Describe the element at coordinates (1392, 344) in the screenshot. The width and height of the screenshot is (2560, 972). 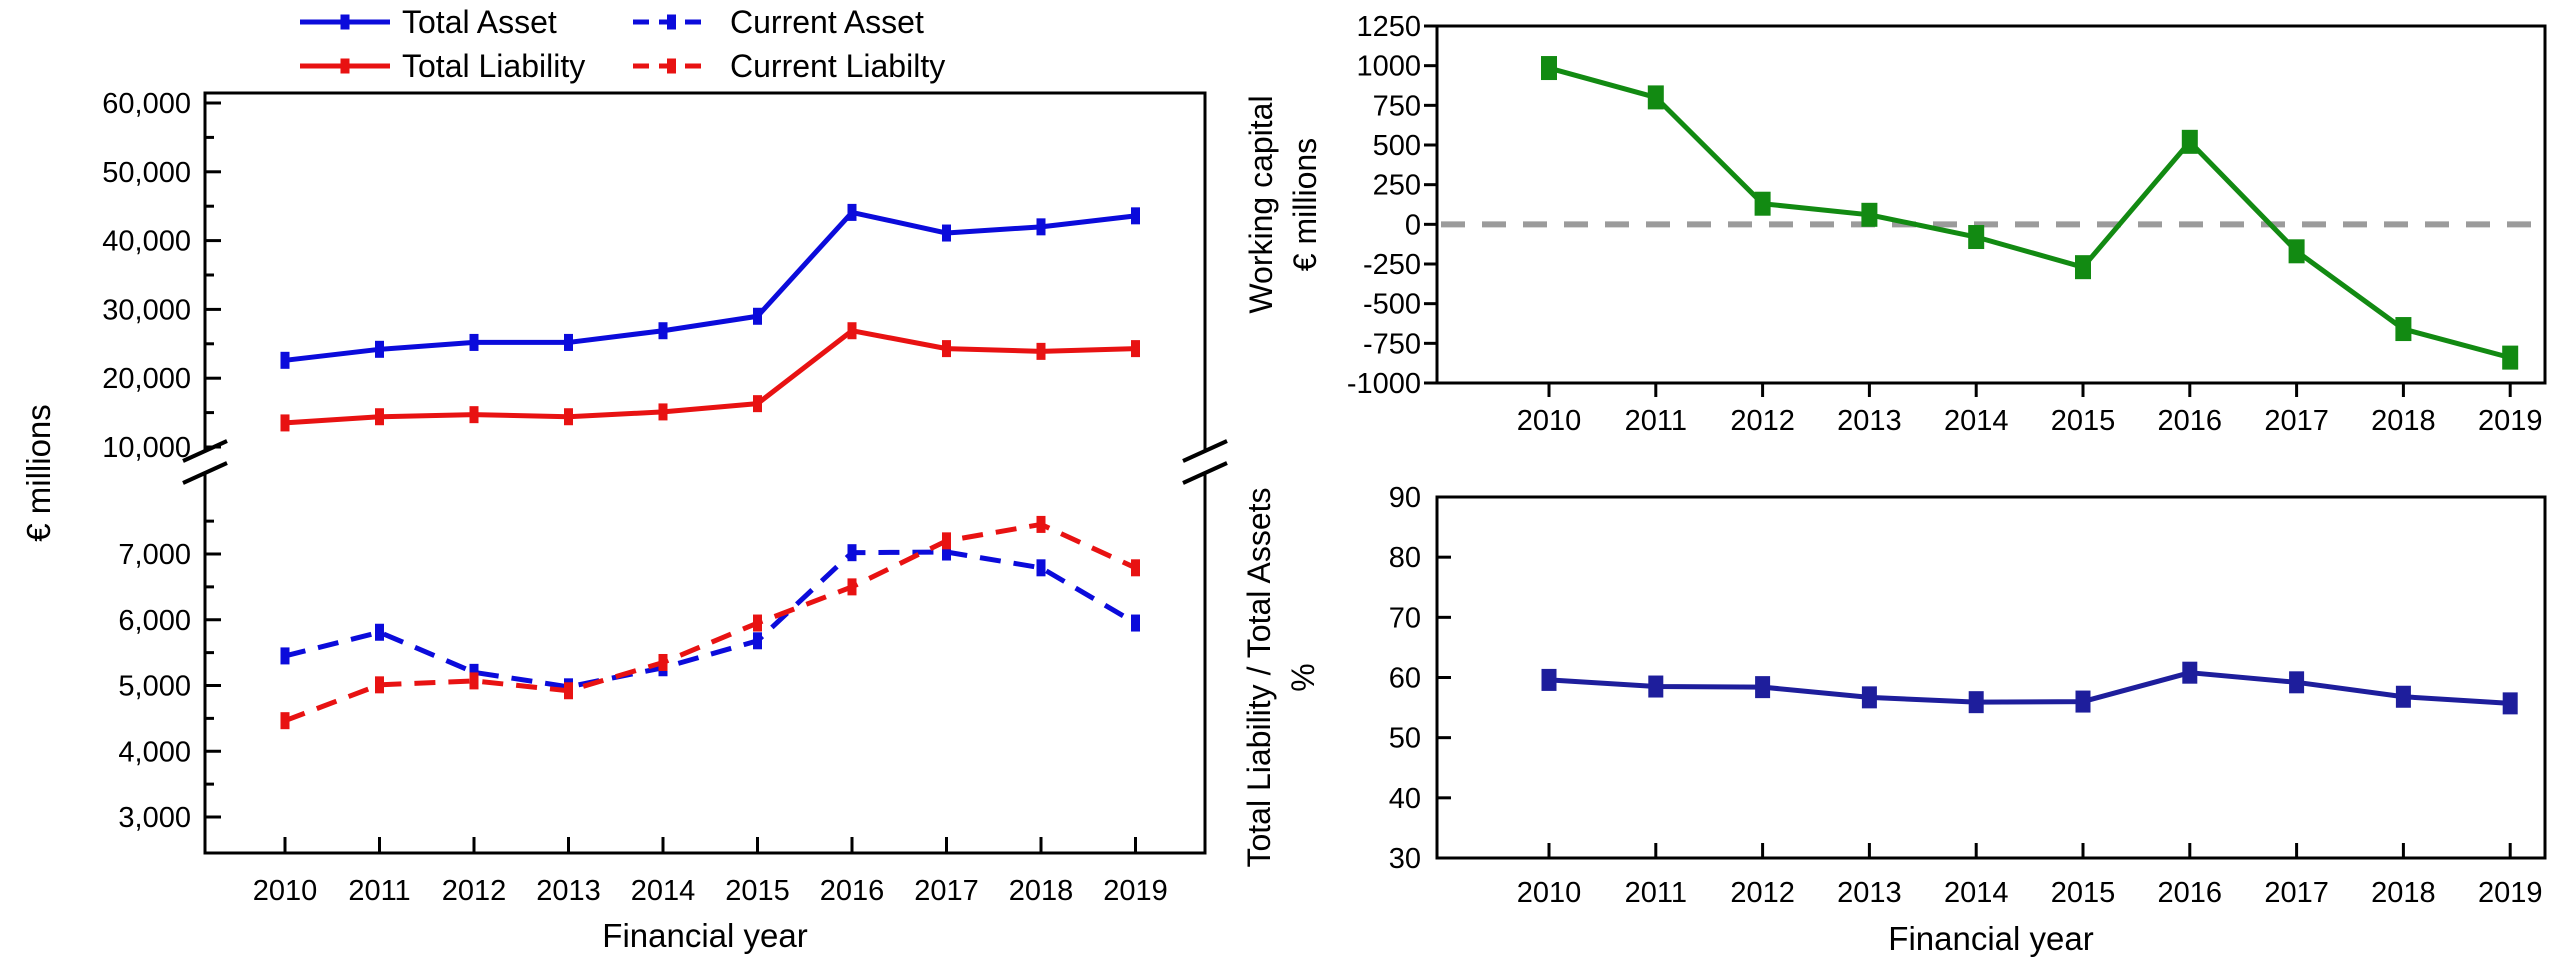
I see `y-tick-label: -750` at that location.